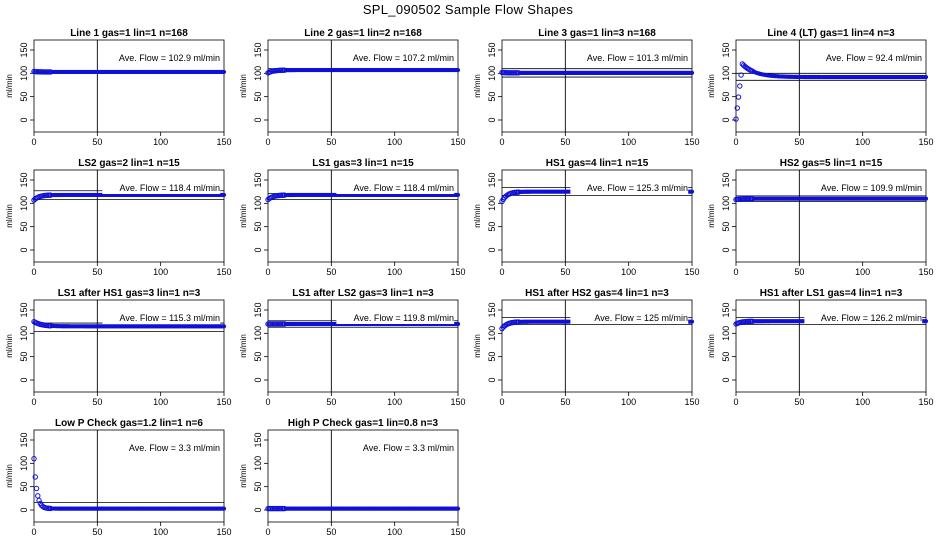 This screenshot has width=936, height=547. Describe the element at coordinates (174, 448) in the screenshot. I see `ave-flow-annotation: Ave. Flow = 3.3 ml/min` at that location.